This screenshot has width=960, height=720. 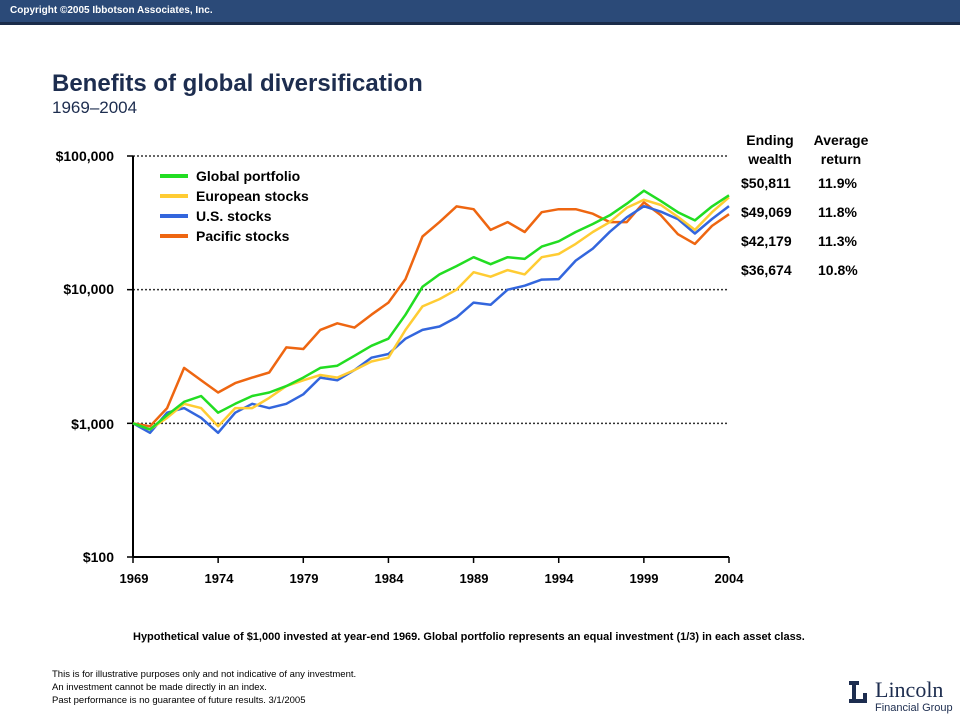 What do you see at coordinates (766, 212) in the screenshot?
I see `ending-wealth-european: $49,069` at bounding box center [766, 212].